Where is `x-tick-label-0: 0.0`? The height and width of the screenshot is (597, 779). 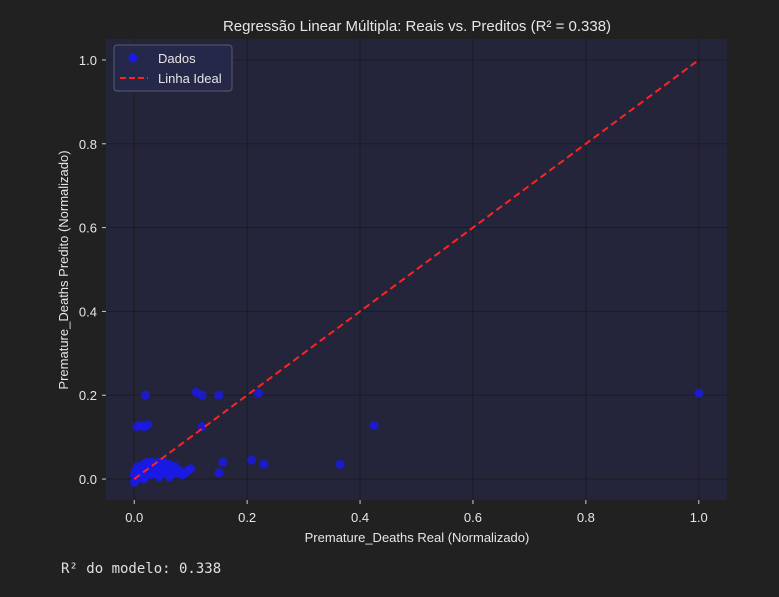 x-tick-label-0: 0.0 is located at coordinates (134, 517).